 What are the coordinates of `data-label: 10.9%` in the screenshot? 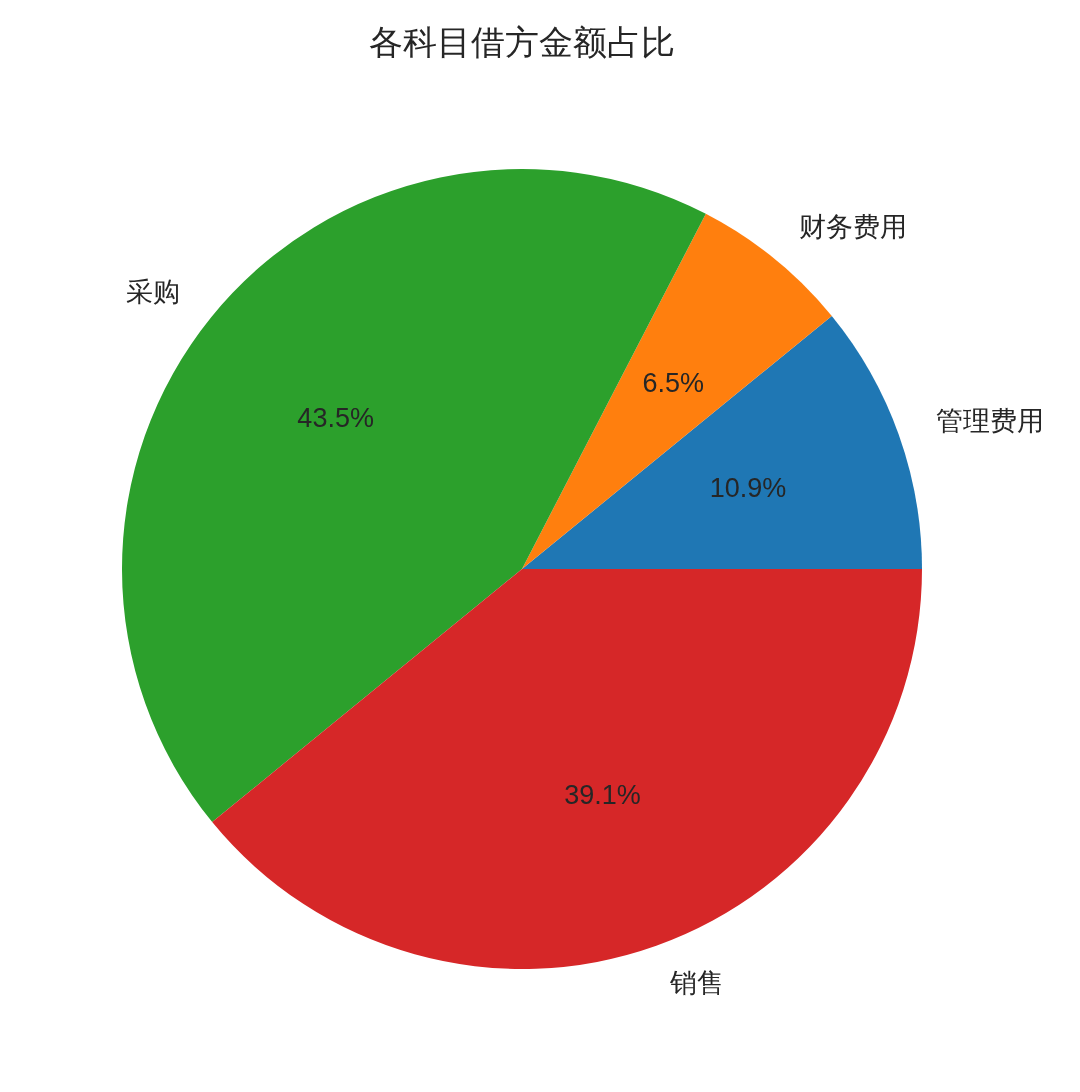 It's located at (748, 488).